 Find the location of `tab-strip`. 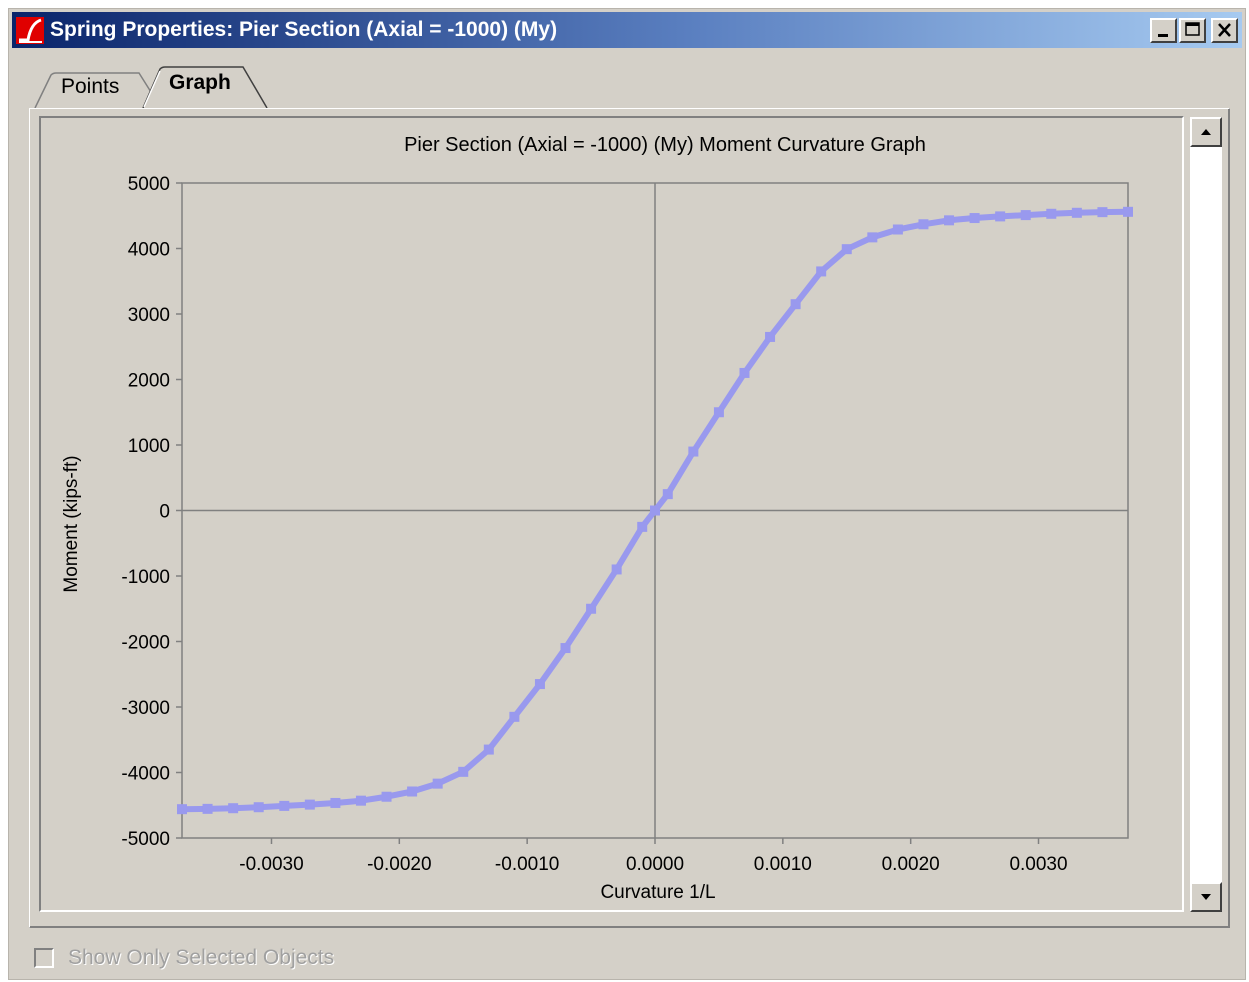

tab-strip is located at coordinates (151, 87).